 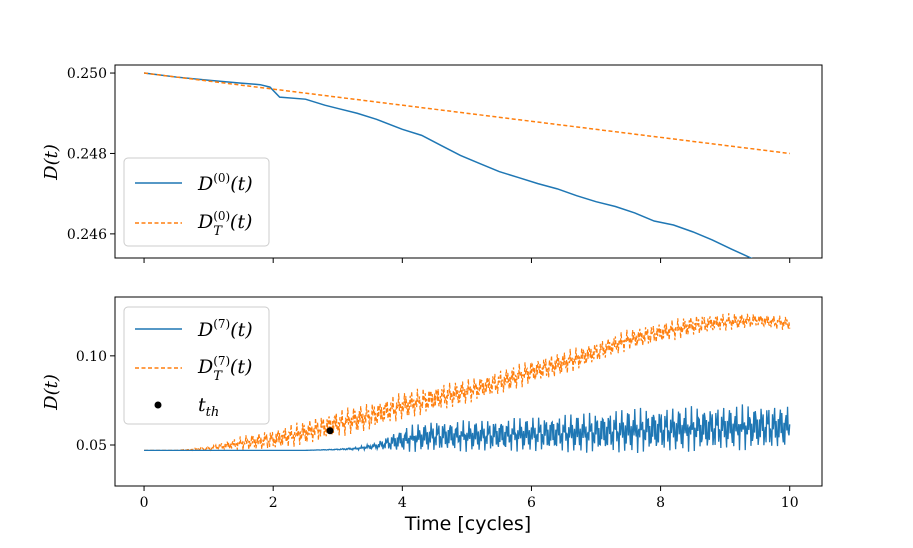 What do you see at coordinates (402, 503) in the screenshot?
I see `x-tick-label: 4` at bounding box center [402, 503].